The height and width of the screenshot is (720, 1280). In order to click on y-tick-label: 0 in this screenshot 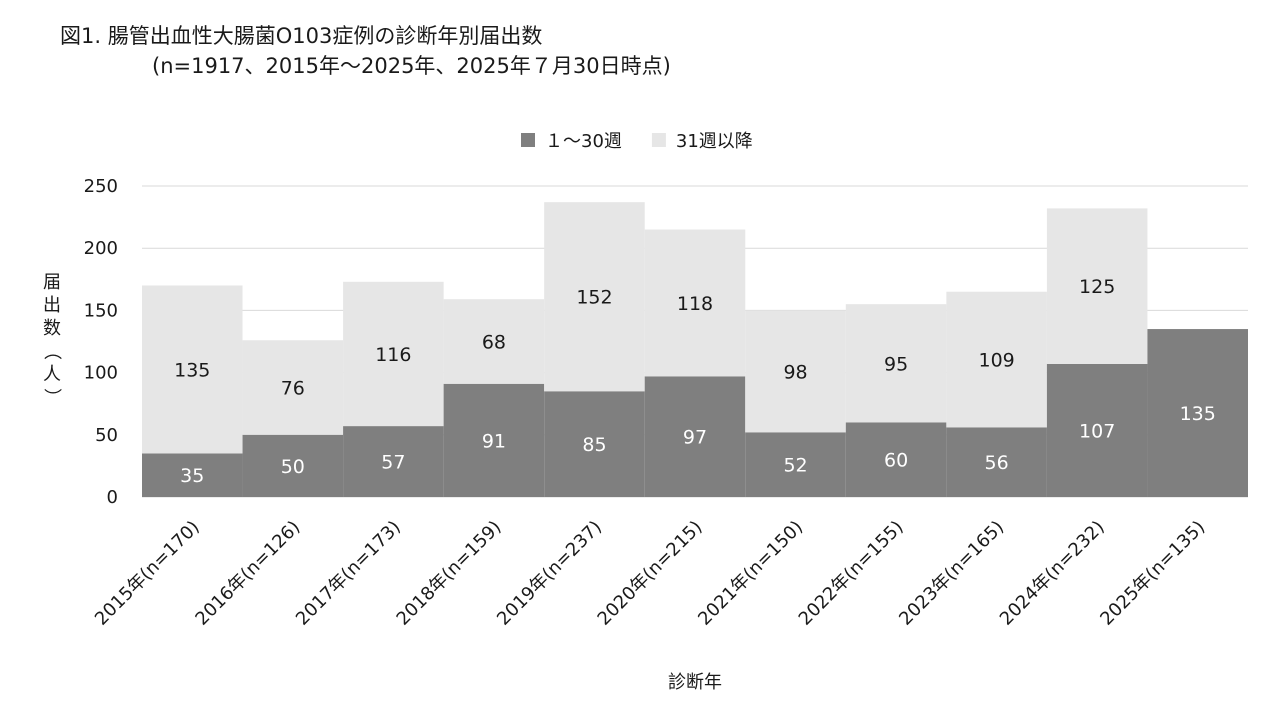, I will do `click(112, 497)`.